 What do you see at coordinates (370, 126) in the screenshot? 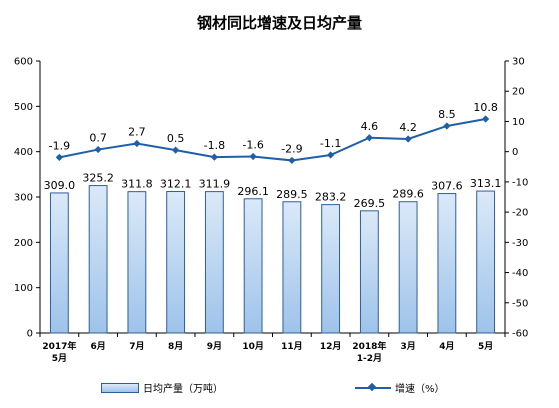
I see `line-value-label: 4.6` at bounding box center [370, 126].